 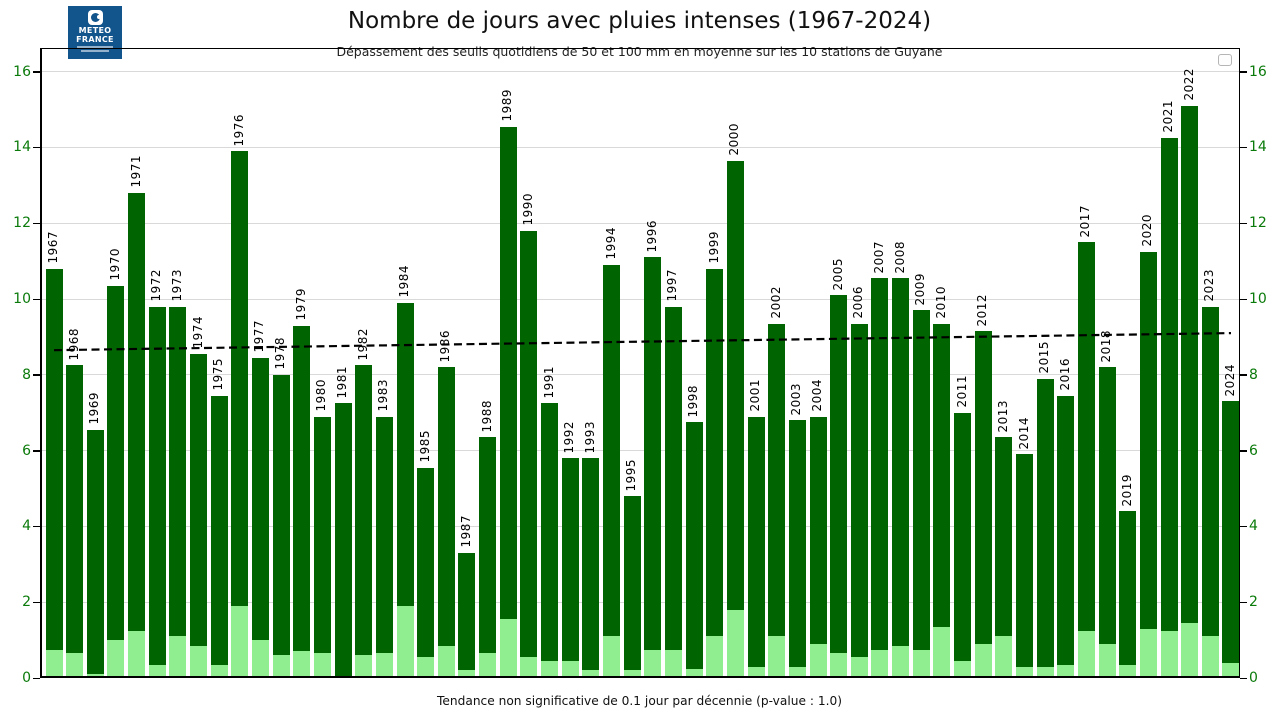 I want to click on gridline-y12, so click(x=640, y=223).